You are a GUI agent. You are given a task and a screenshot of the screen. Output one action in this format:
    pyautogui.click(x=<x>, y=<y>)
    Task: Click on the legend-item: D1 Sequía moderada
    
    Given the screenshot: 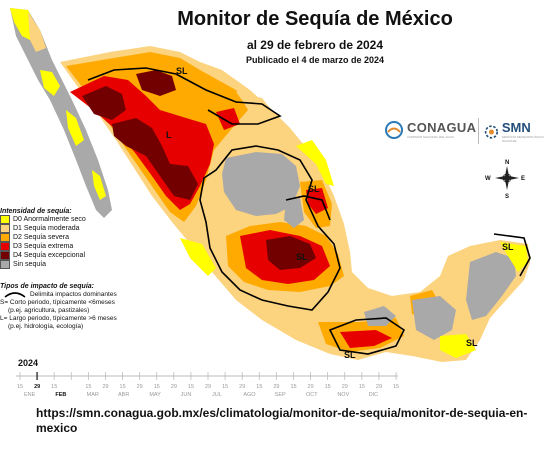 What is the action you would take?
    pyautogui.click(x=43, y=228)
    